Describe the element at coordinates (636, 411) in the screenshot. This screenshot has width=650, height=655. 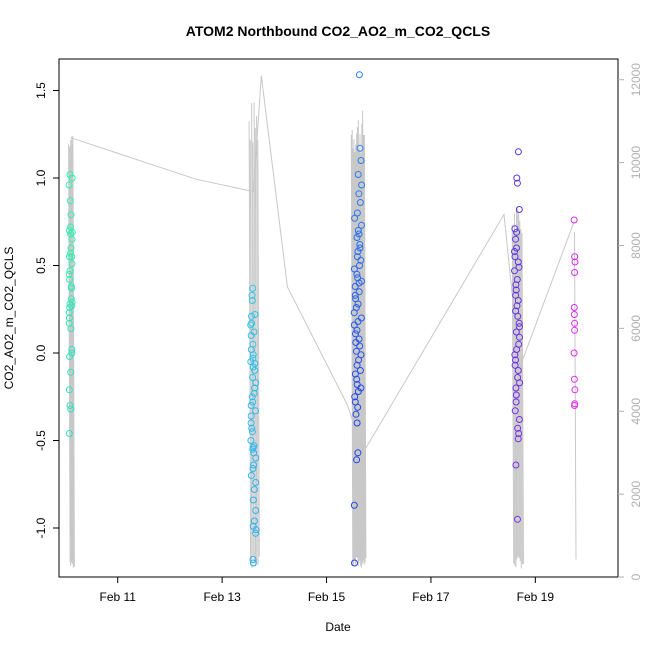
I see `y2-tick-label: 4000` at that location.